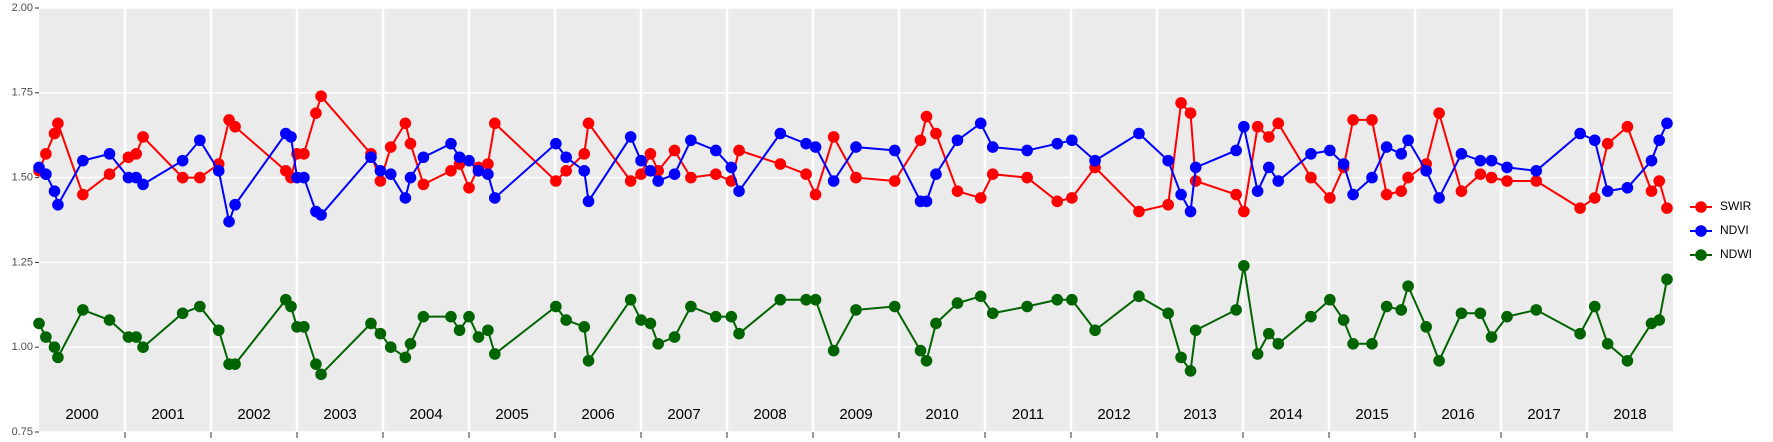  What do you see at coordinates (1734, 230) in the screenshot?
I see `legend-label: NDVI` at bounding box center [1734, 230].